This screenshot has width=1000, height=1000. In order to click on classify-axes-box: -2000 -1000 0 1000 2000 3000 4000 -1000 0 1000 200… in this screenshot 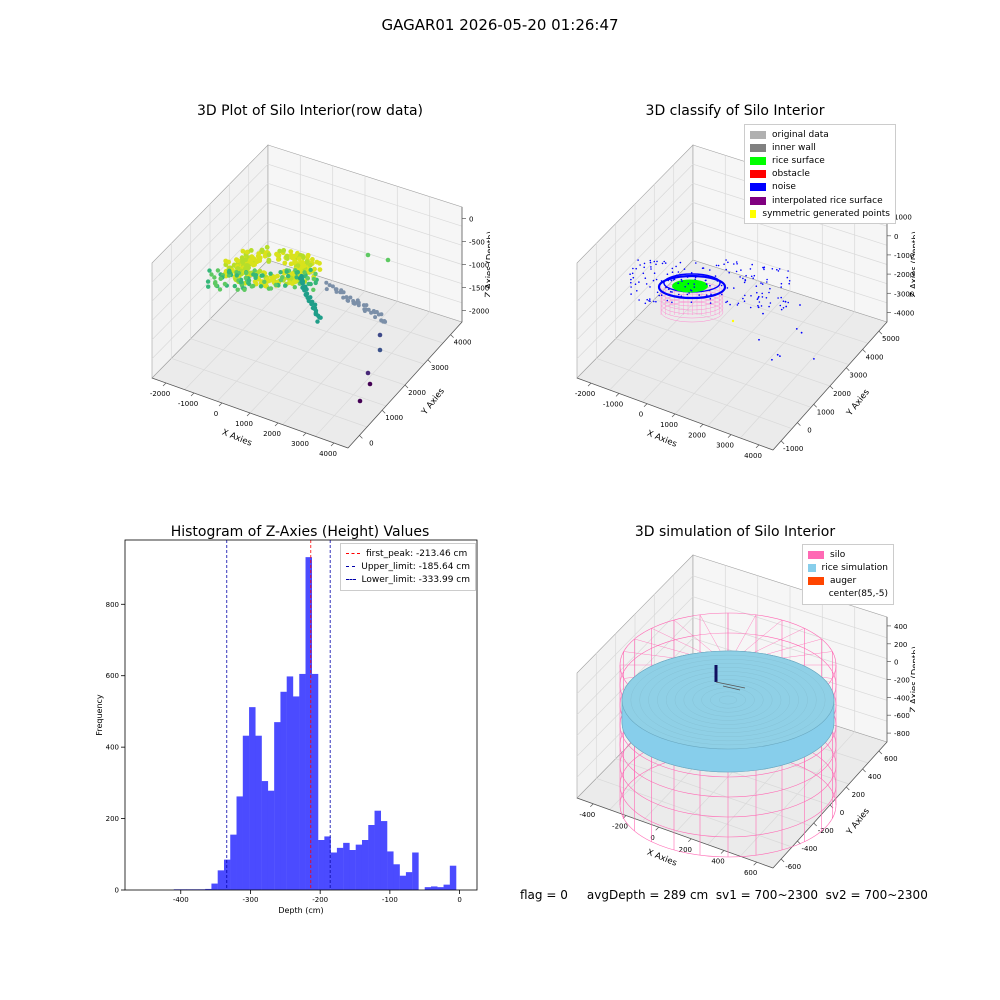, I will do `click(748, 302)`.